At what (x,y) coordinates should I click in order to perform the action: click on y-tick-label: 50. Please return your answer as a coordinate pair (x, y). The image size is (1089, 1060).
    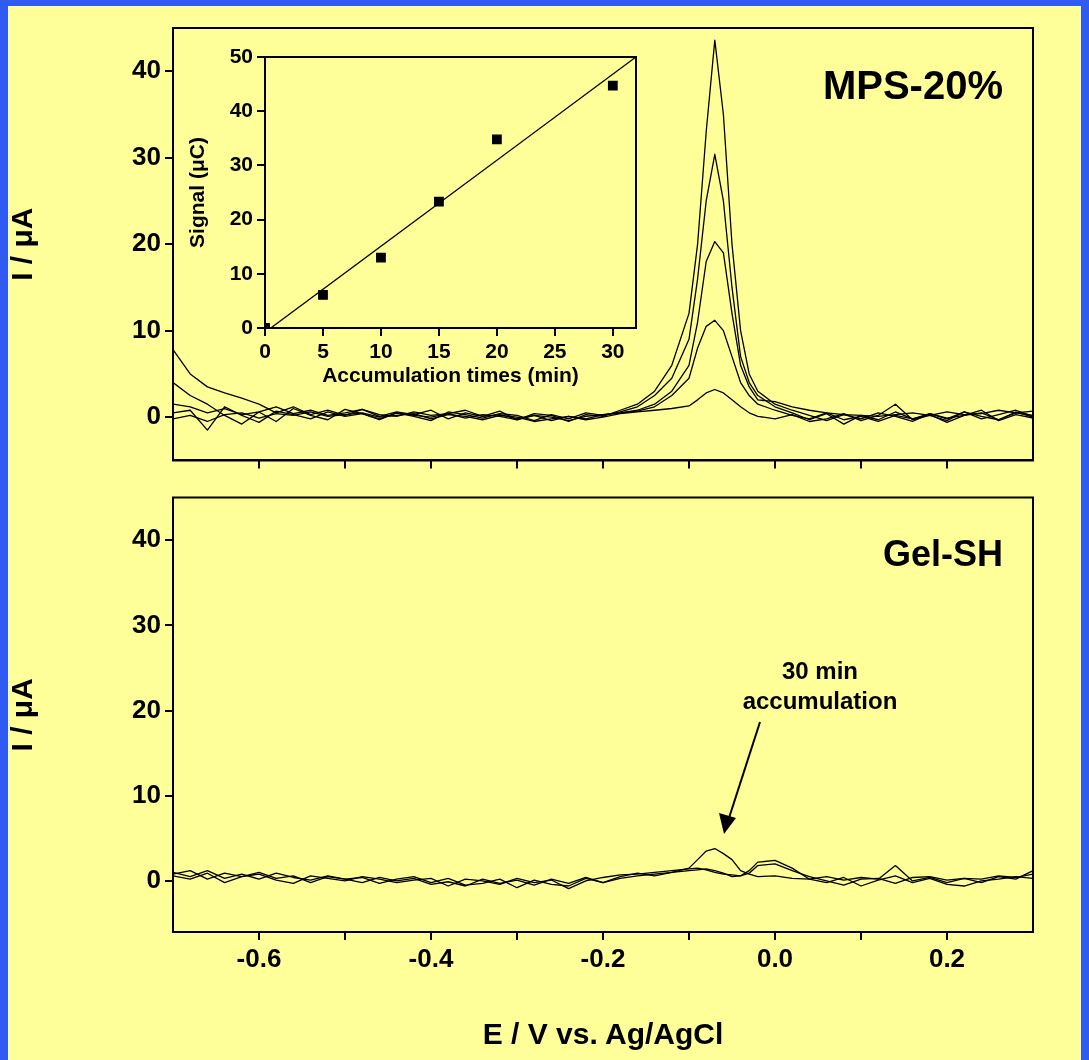
    Looking at the image, I should click on (241, 55).